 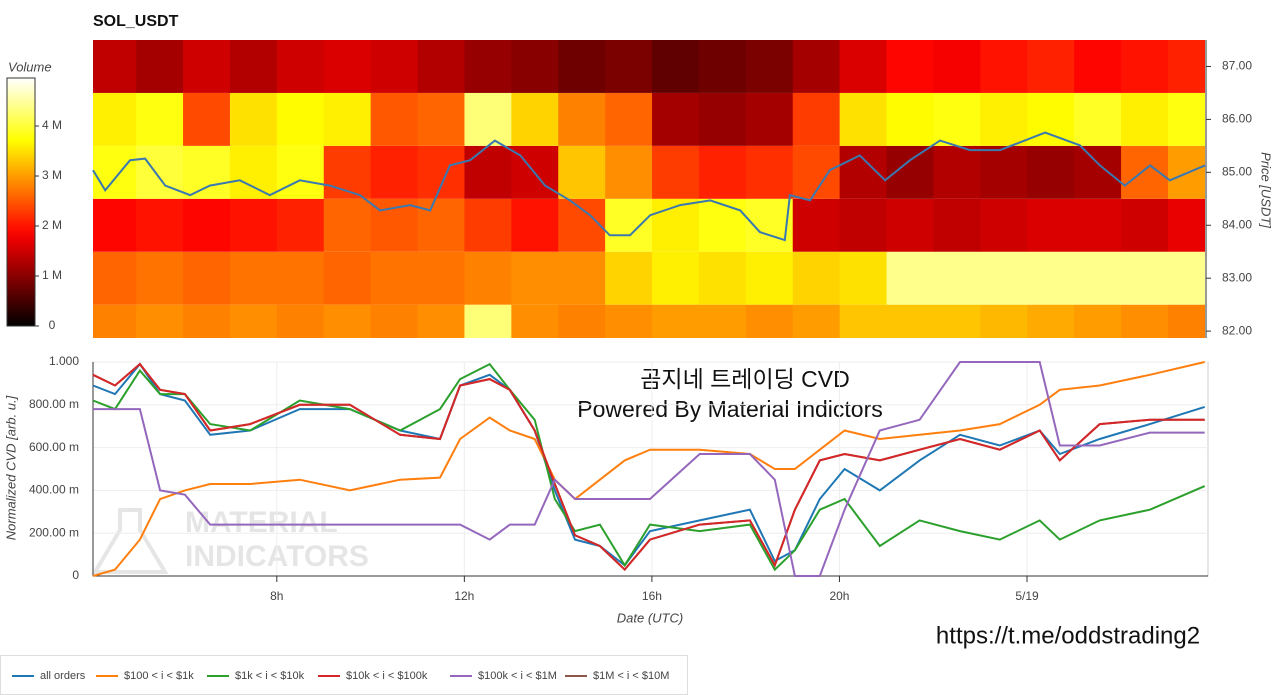 I want to click on chart-title: SOL_USDT, so click(x=136, y=21).